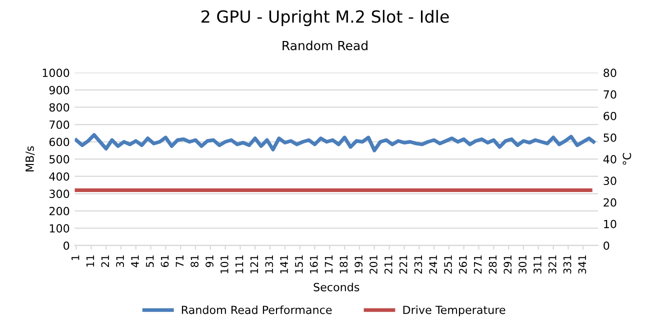  Describe the element at coordinates (567, 264) in the screenshot. I see `x-tick-label: 331` at that location.